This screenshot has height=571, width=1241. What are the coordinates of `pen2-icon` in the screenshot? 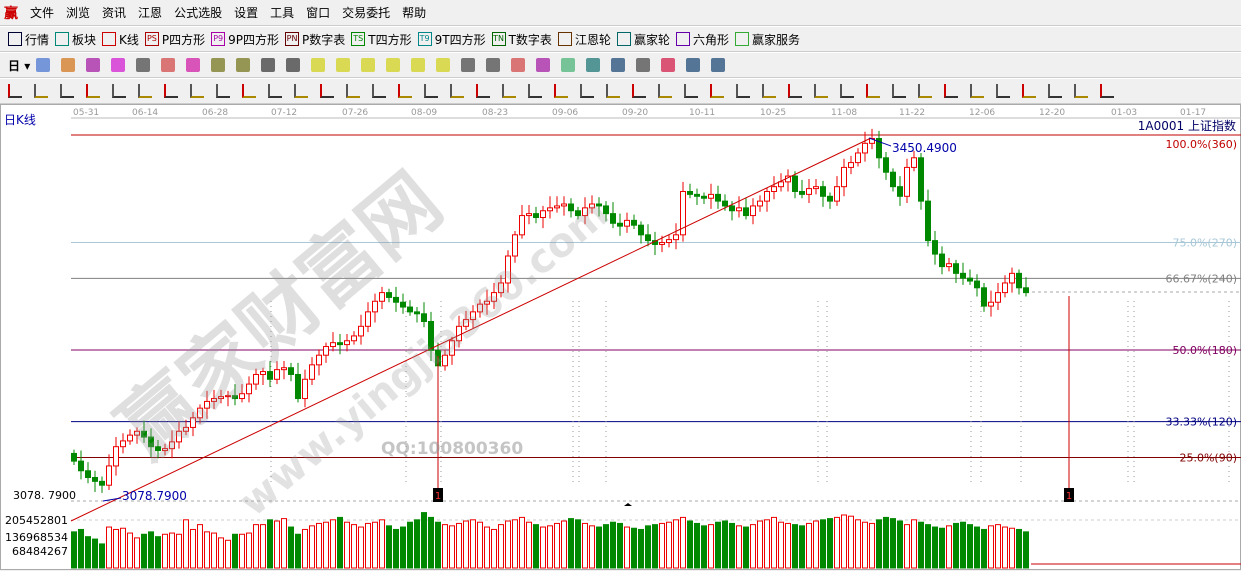 It's located at (171, 91).